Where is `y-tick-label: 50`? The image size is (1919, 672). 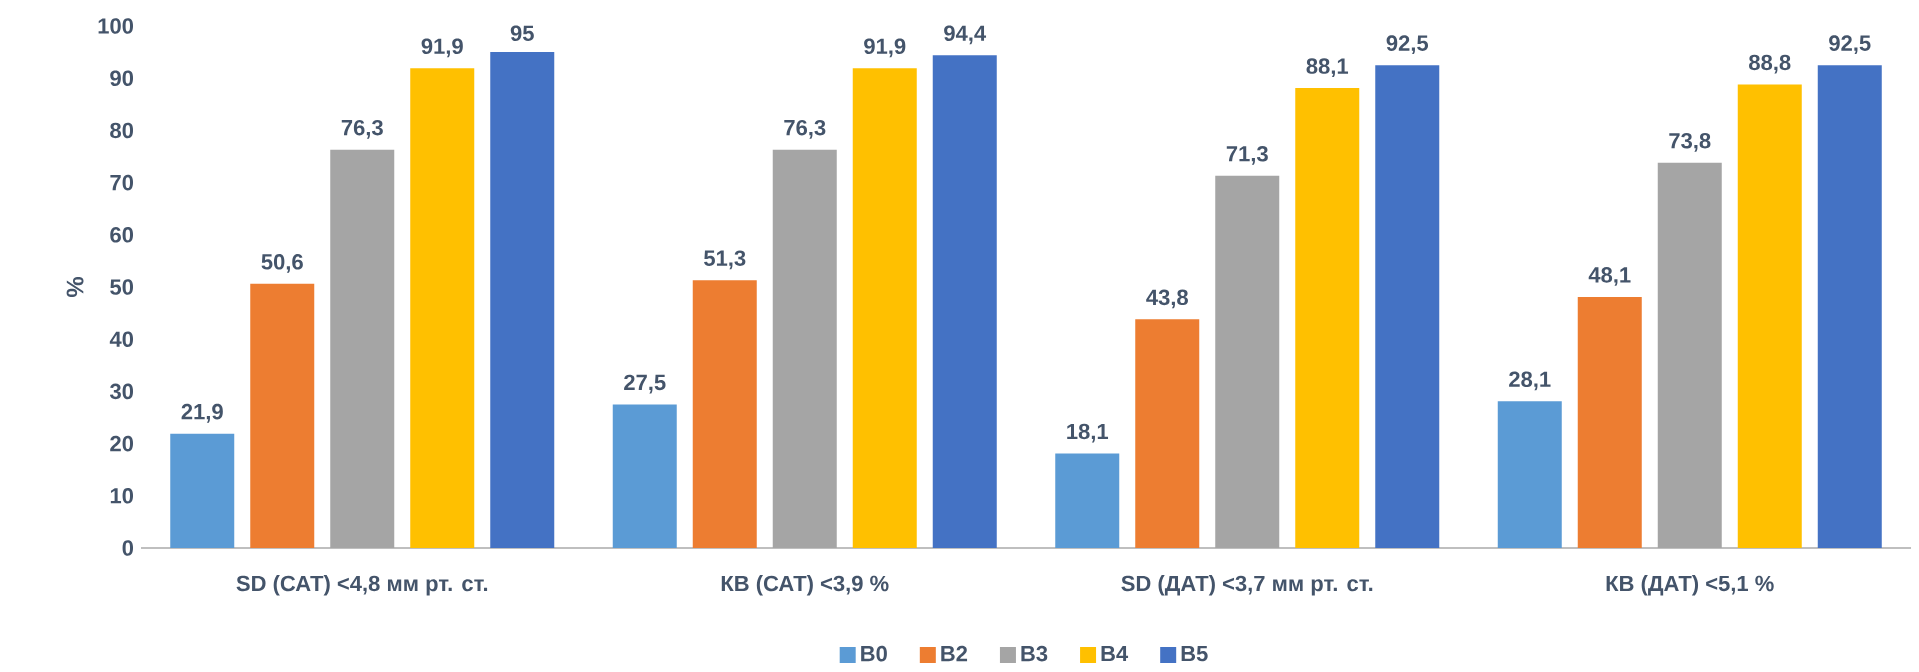 y-tick-label: 50 is located at coordinates (122, 287).